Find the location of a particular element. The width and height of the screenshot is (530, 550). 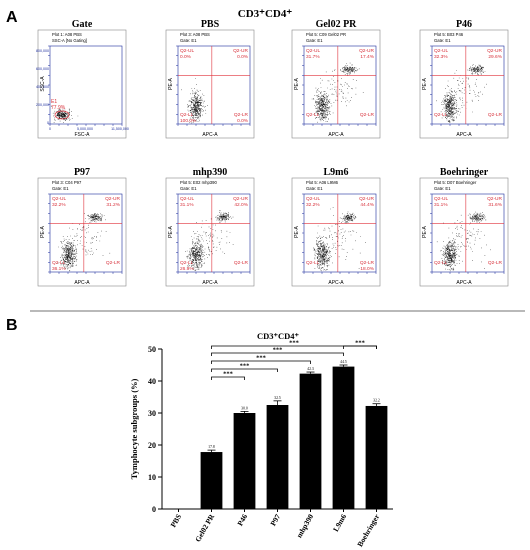

y-tick-label: 20 is located at coordinates (152, 445).